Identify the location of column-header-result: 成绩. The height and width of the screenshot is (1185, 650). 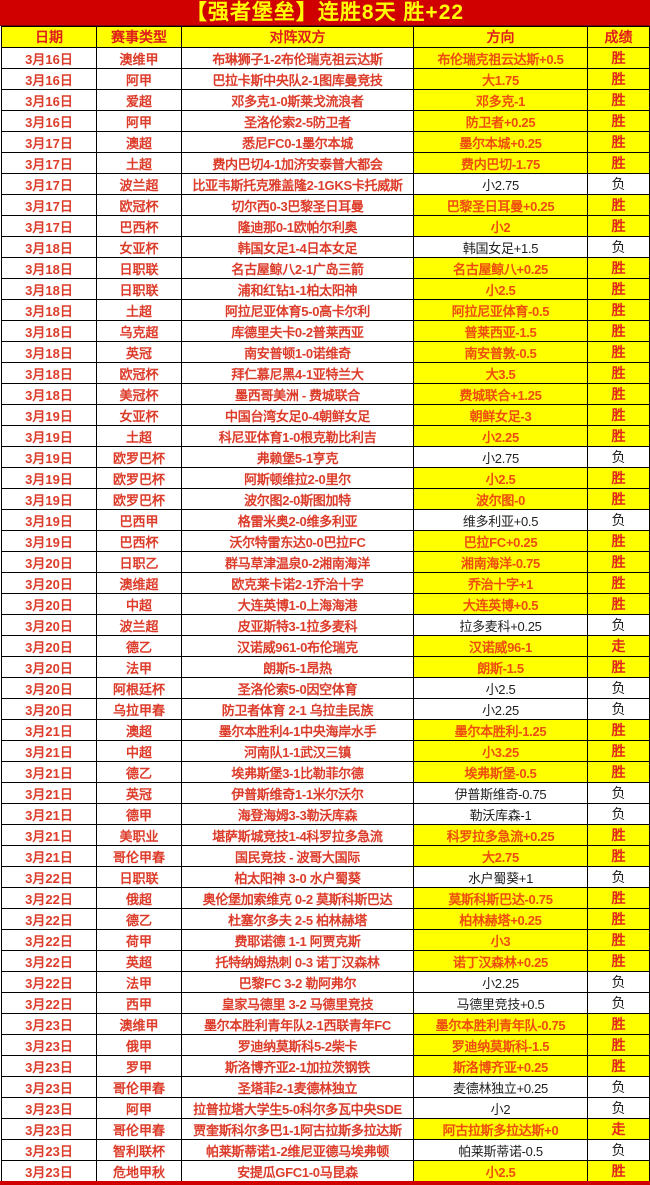
(618, 37).